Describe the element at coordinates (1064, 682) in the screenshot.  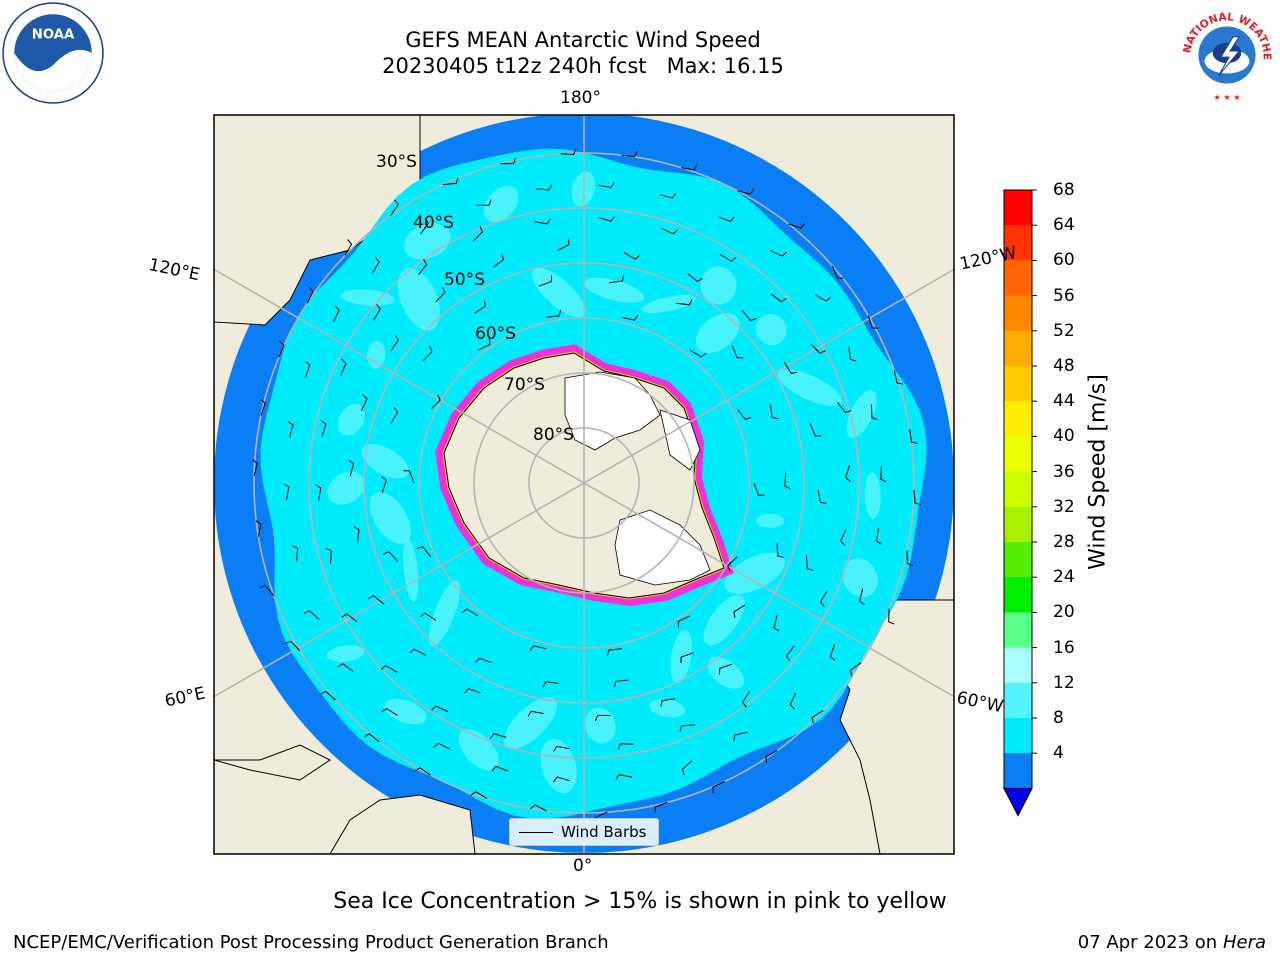
I see `colorbar-tick-label: 12` at that location.